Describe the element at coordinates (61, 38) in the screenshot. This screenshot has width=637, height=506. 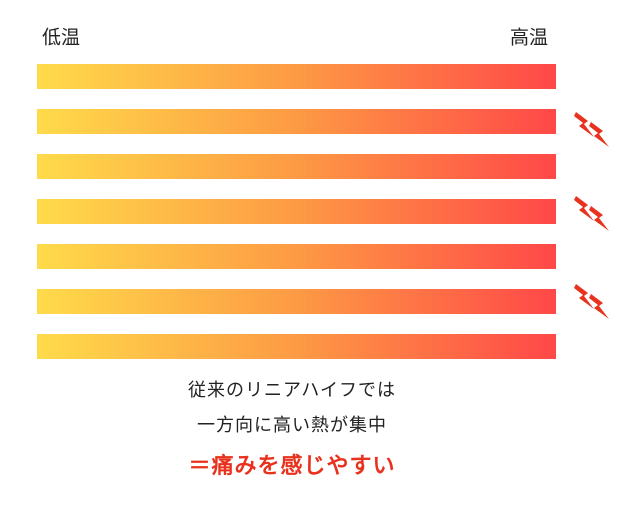
I see `low-temp-label: 低温` at that location.